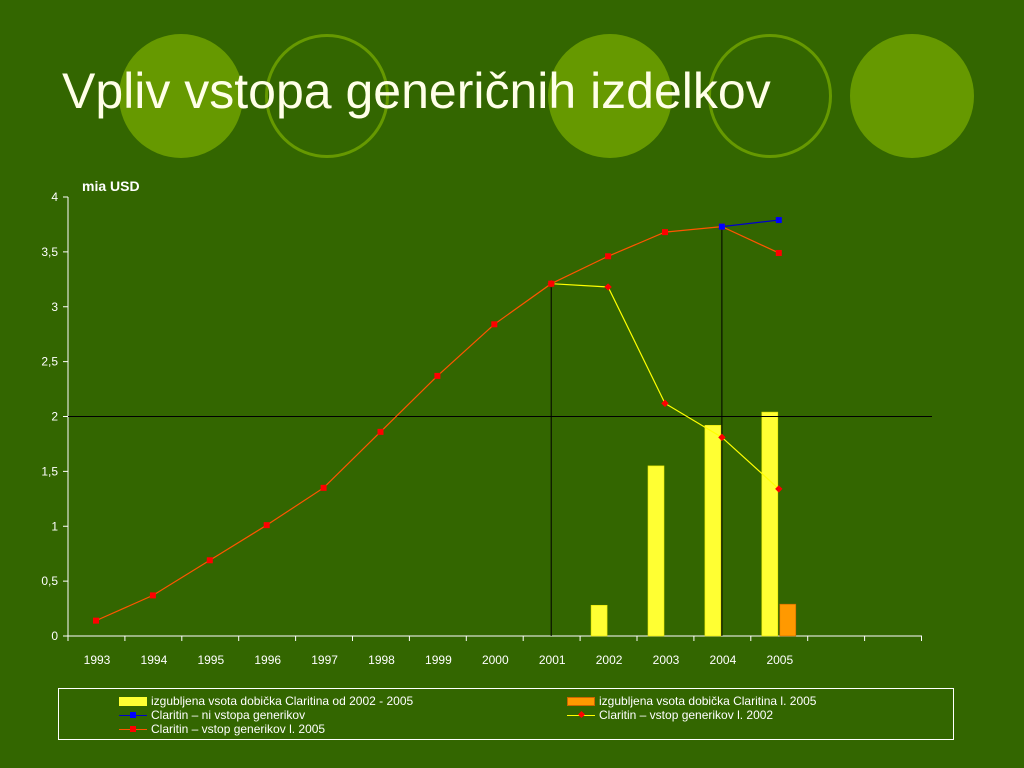 Image resolution: width=1024 pixels, height=768 pixels. Describe the element at coordinates (608, 287) in the screenshot. I see `series-marker-2-2002` at that location.